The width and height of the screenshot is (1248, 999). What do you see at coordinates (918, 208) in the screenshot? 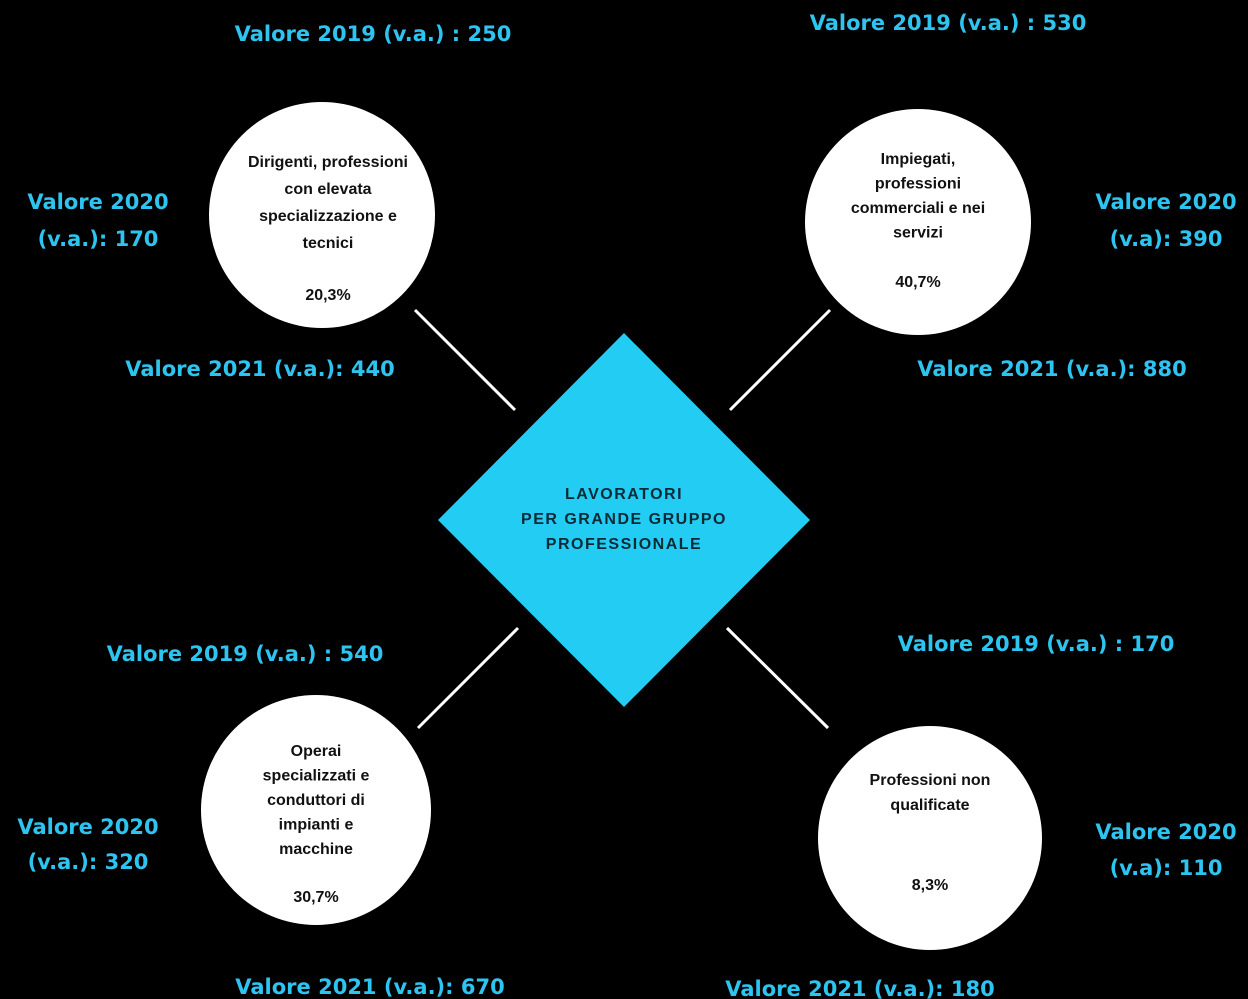
I see `node-label: commerciali e nei` at bounding box center [918, 208].